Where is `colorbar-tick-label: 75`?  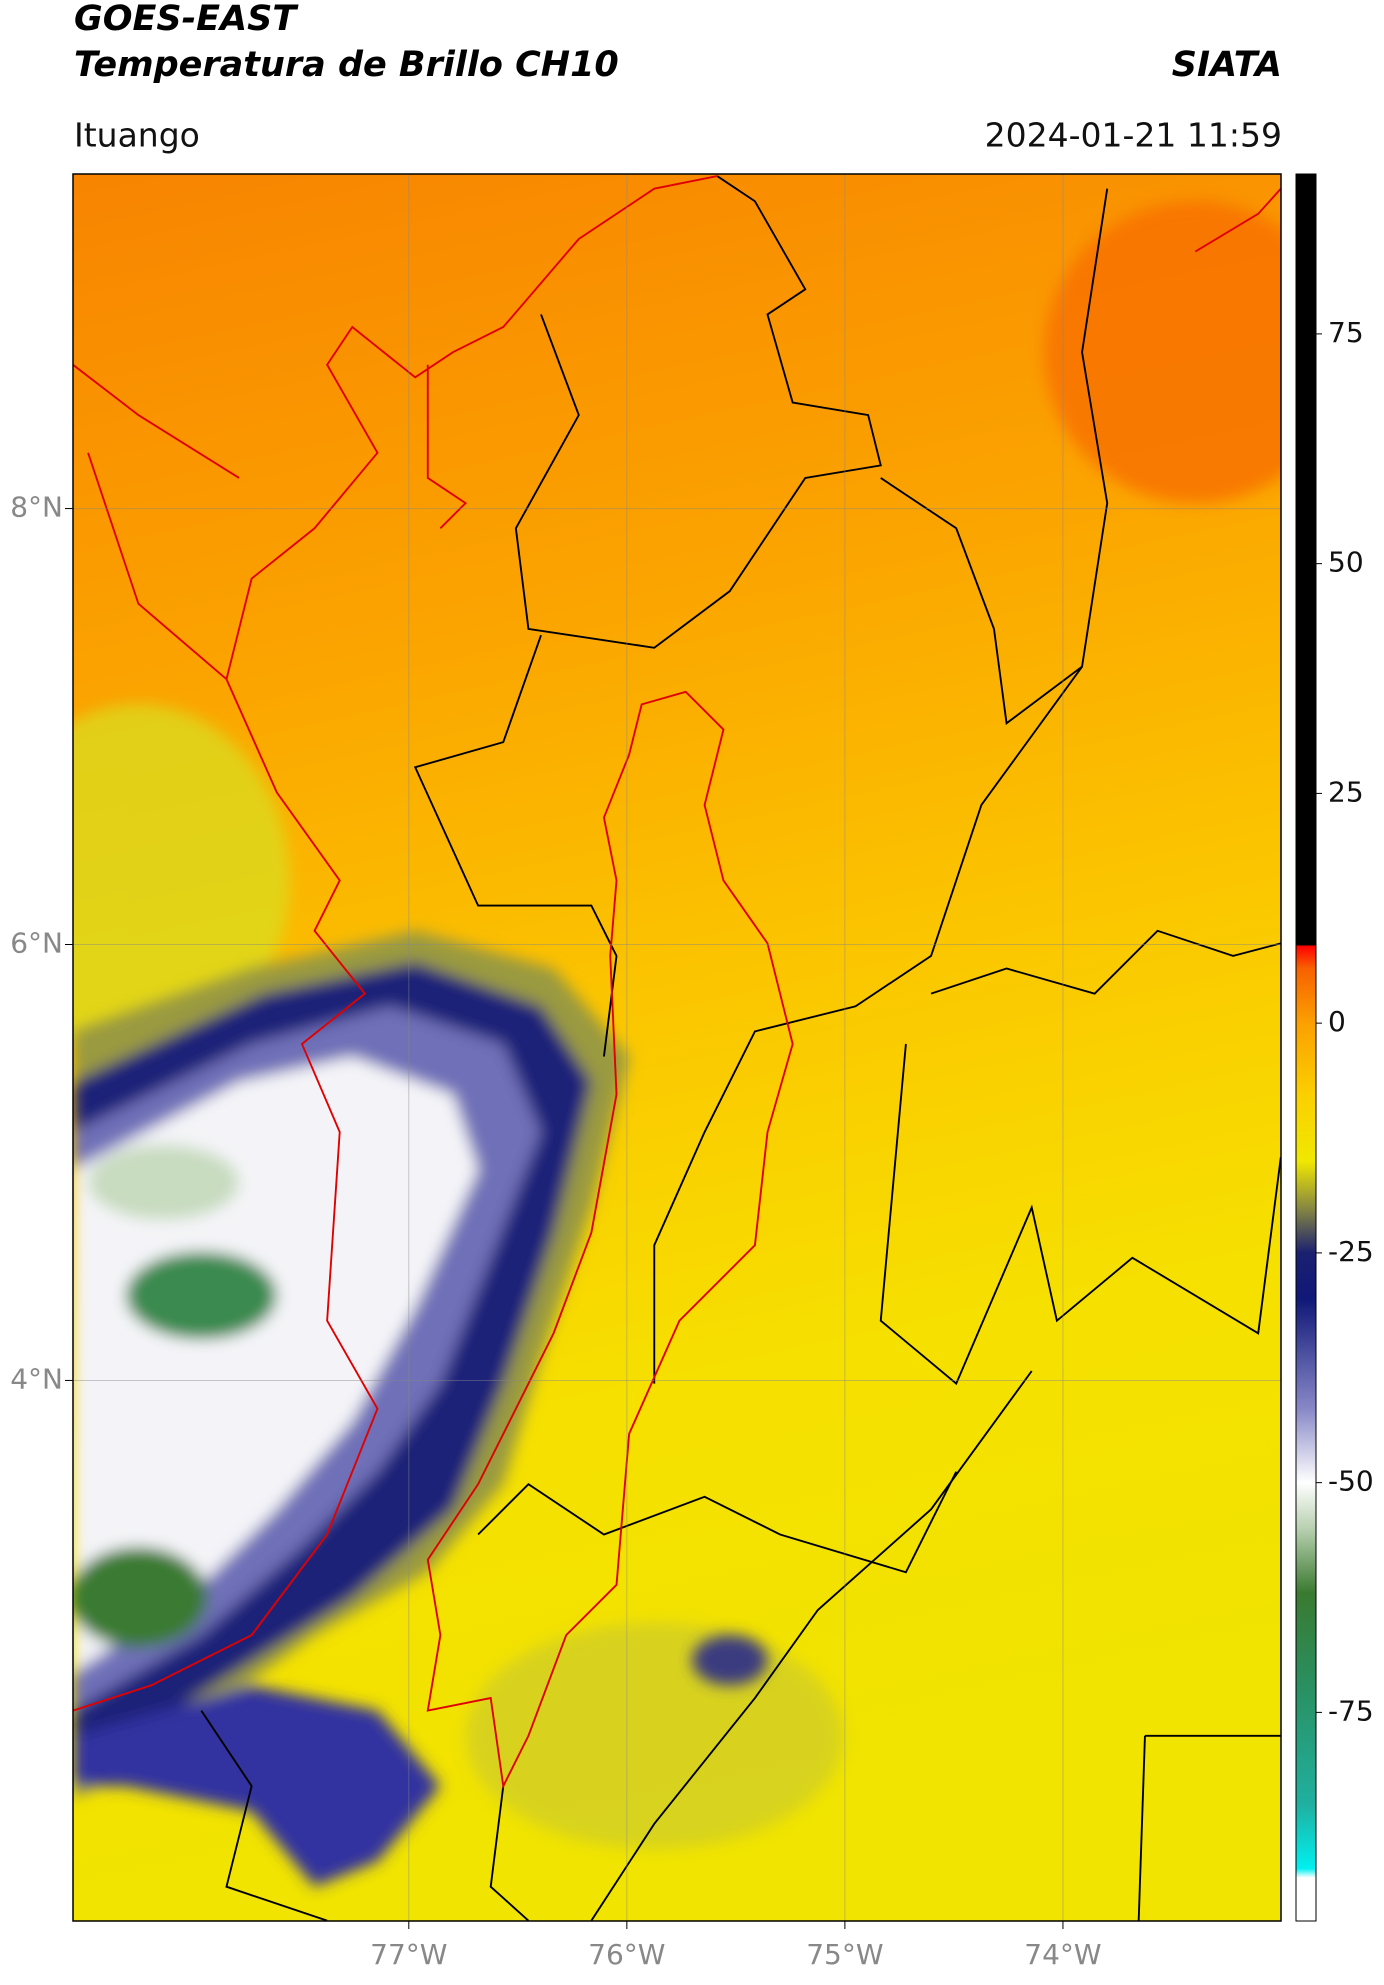
colorbar-tick-label: 75 is located at coordinates (1346, 332).